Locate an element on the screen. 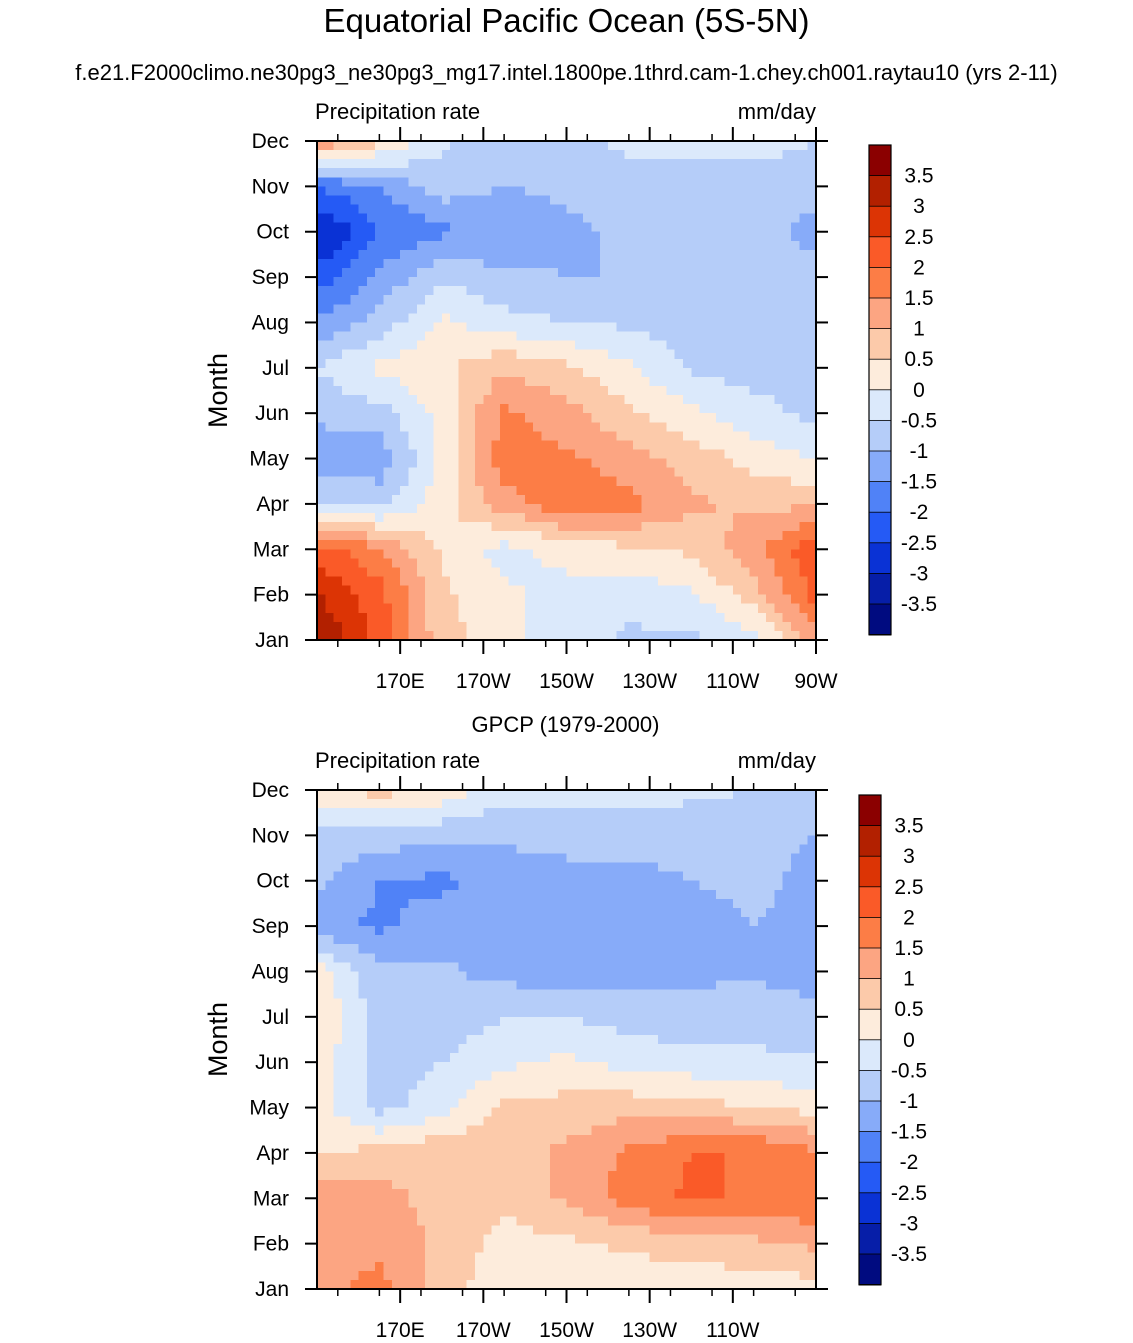 This screenshot has width=1133, height=1343. y-tick-label: Feb is located at coordinates (271, 595).